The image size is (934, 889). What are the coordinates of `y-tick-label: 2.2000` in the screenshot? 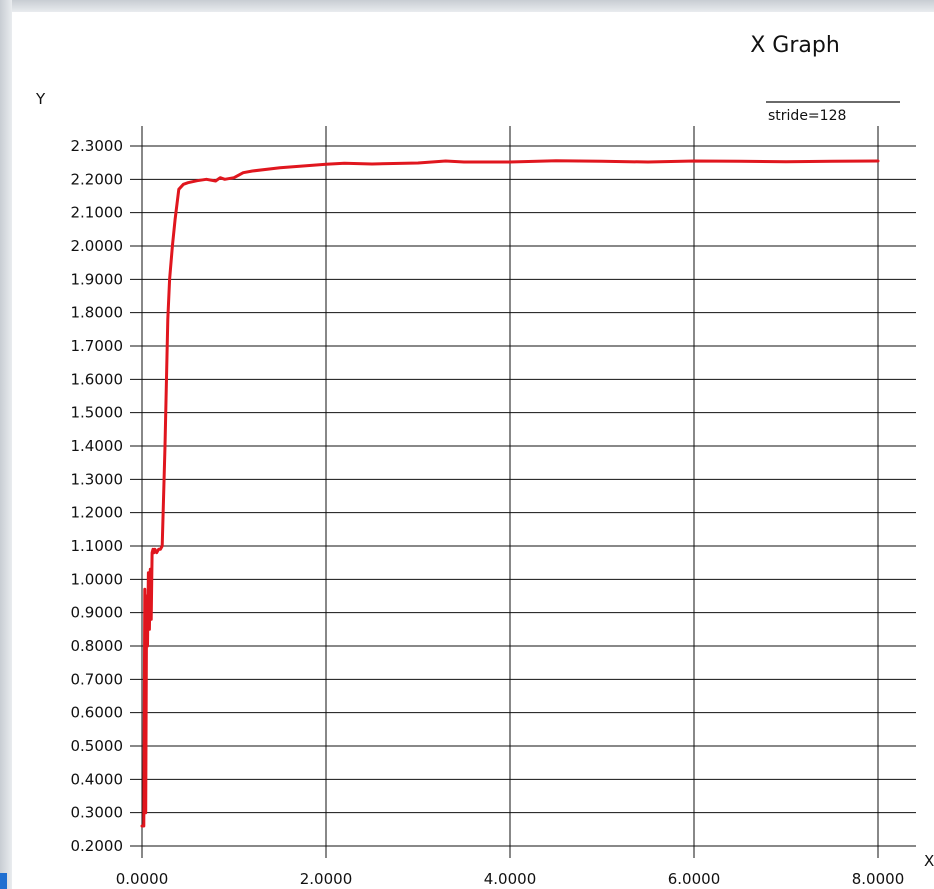 It's located at (97, 179).